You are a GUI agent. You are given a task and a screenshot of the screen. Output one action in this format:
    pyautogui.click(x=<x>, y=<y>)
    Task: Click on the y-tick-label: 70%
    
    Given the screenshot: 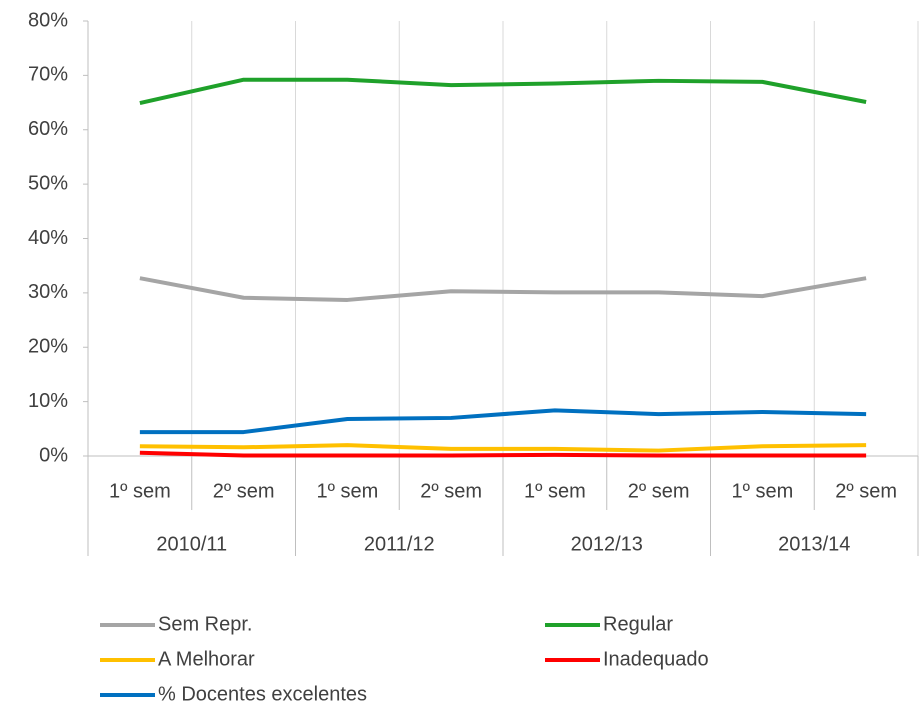 What is the action you would take?
    pyautogui.click(x=48, y=75)
    